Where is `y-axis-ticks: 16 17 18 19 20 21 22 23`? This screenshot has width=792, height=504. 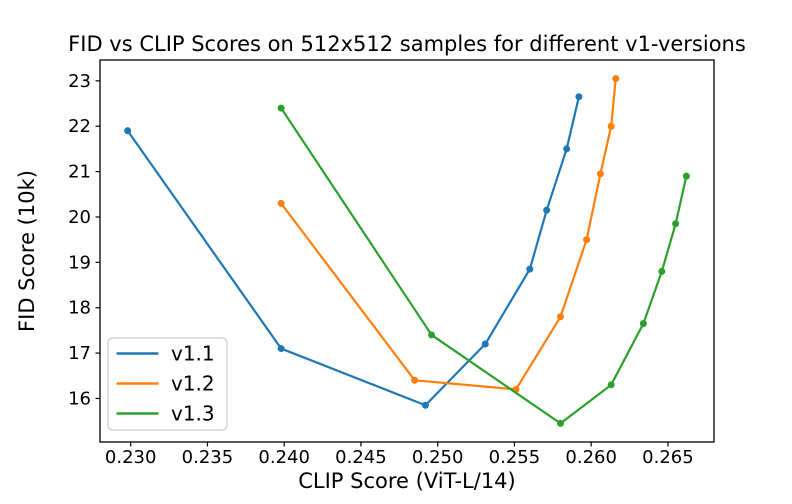
y-axis-ticks: 16 17 18 19 20 21 22 23 is located at coordinates (84, 240).